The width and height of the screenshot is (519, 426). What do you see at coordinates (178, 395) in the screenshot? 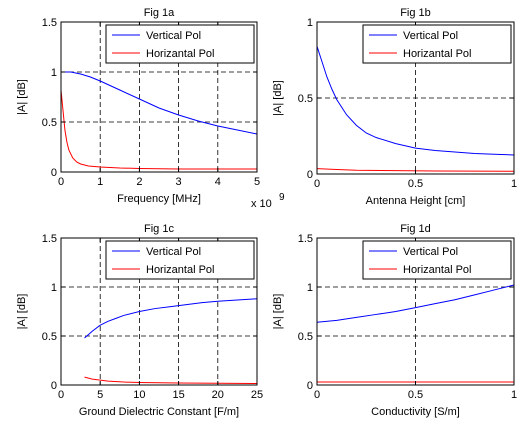
I see `x-tick-label: 15` at bounding box center [178, 395].